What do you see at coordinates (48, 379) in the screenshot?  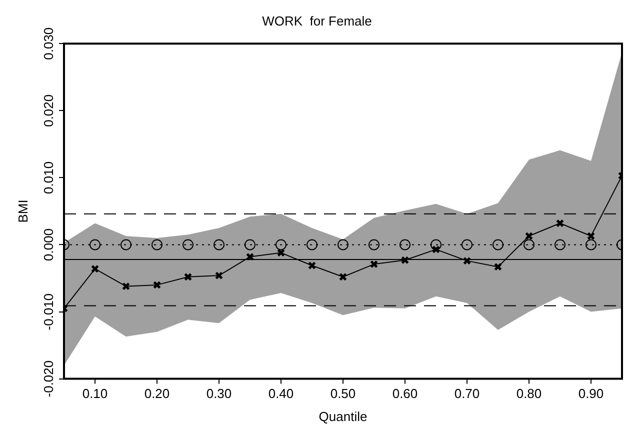 I see `y-tick-label: -0.020` at bounding box center [48, 379].